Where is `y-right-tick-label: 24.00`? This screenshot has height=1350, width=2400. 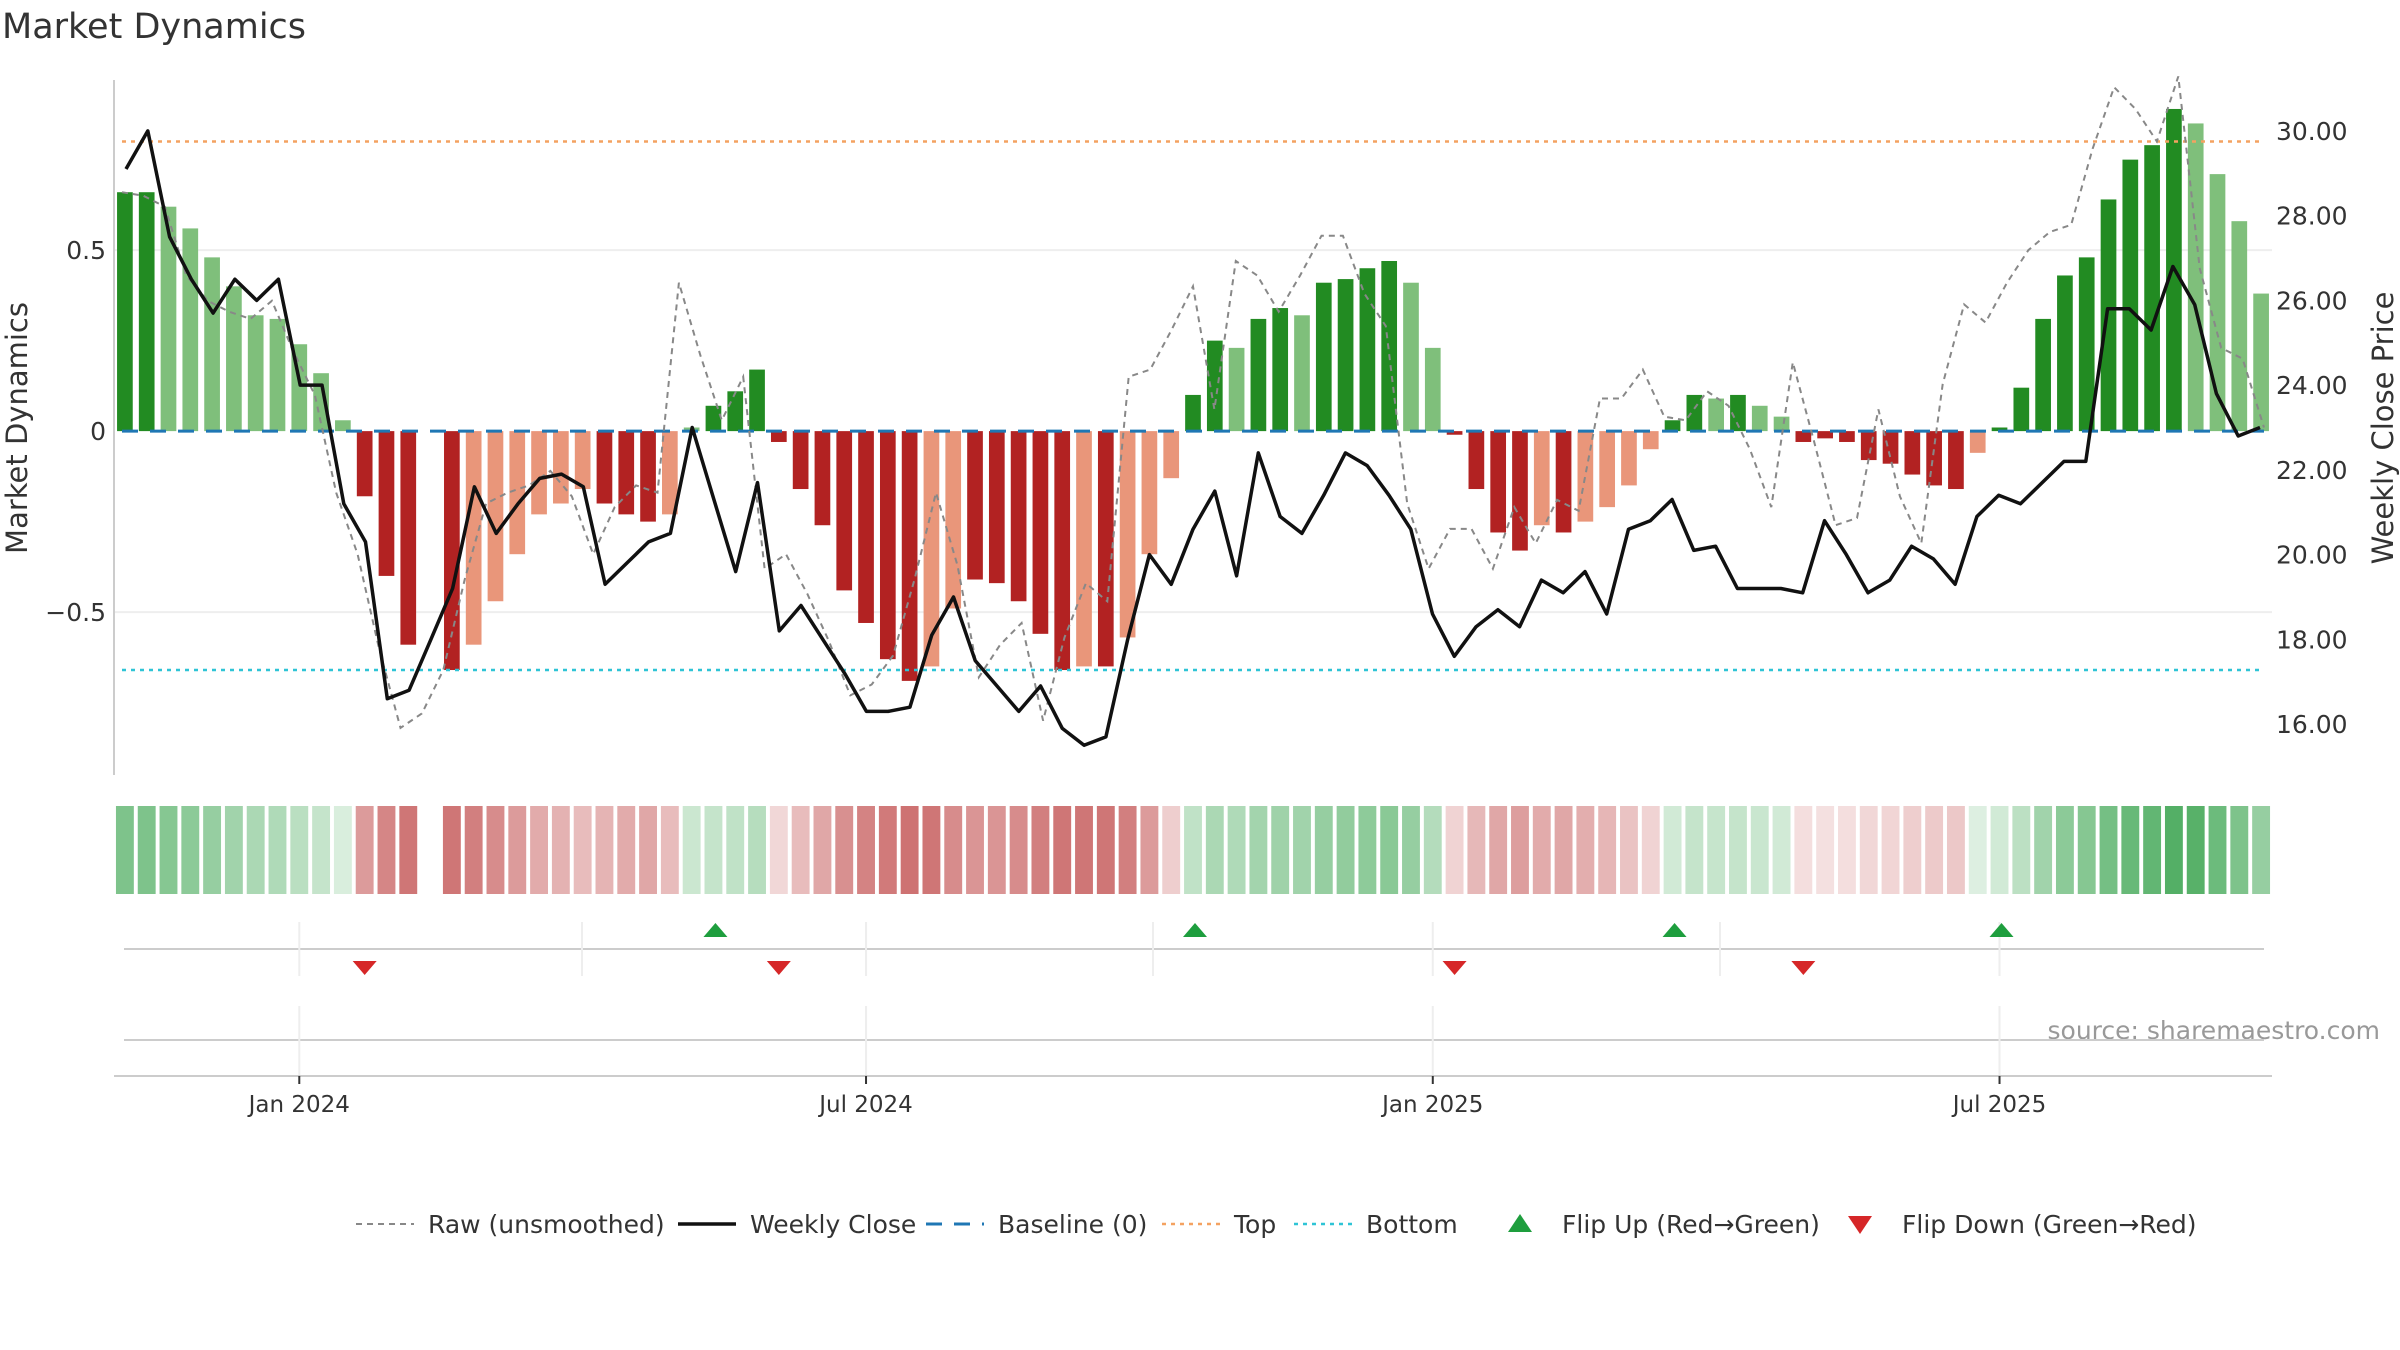
y-right-tick-label: 24.00 is located at coordinates (2312, 385).